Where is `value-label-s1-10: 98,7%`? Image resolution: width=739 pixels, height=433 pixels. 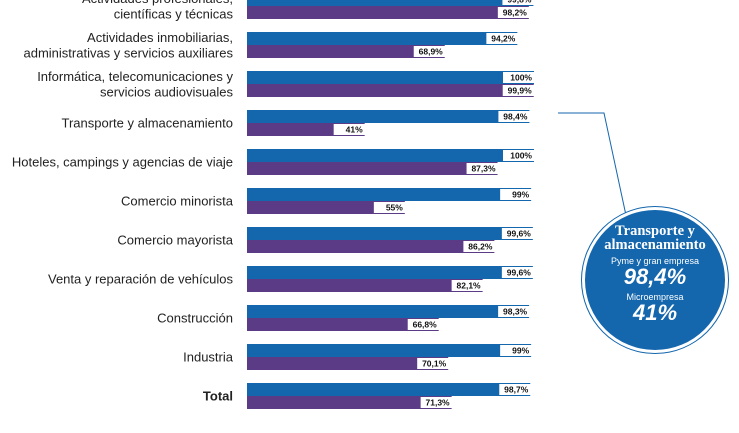
value-label-s1-10: 98,7% is located at coordinates (516, 389).